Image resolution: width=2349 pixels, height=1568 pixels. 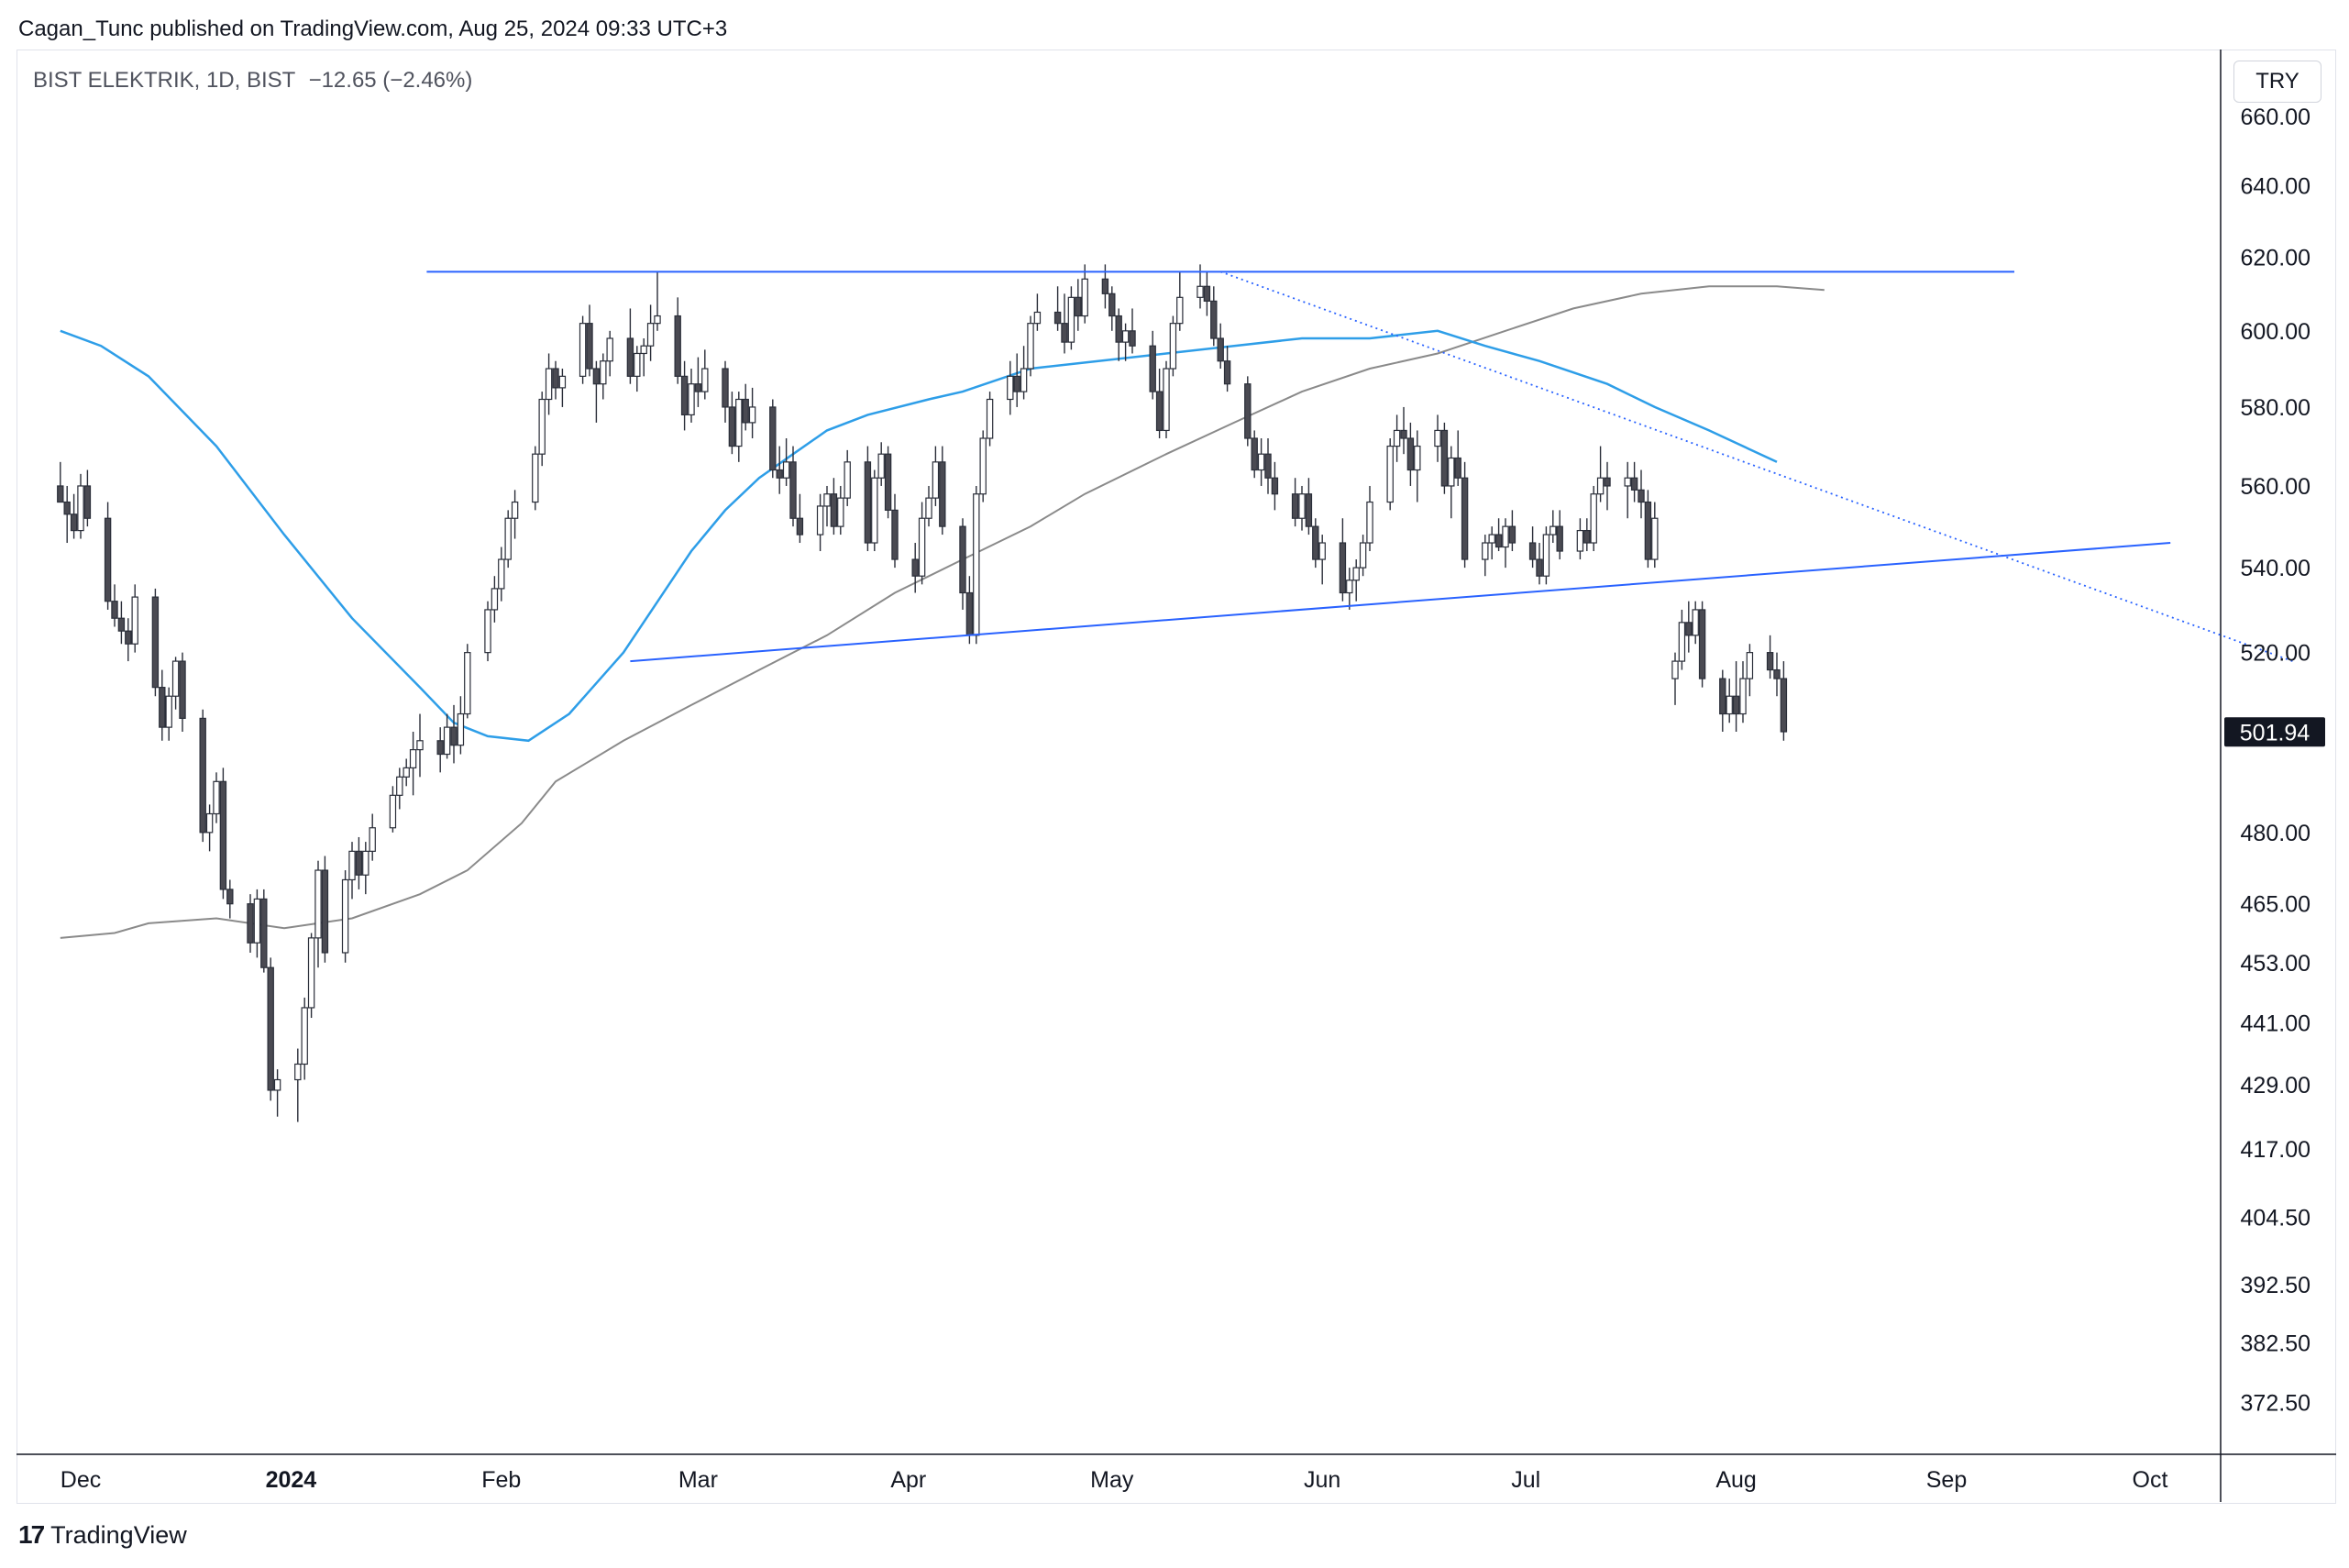 What do you see at coordinates (118, 1535) in the screenshot?
I see `footer-brand-name: TradingView` at bounding box center [118, 1535].